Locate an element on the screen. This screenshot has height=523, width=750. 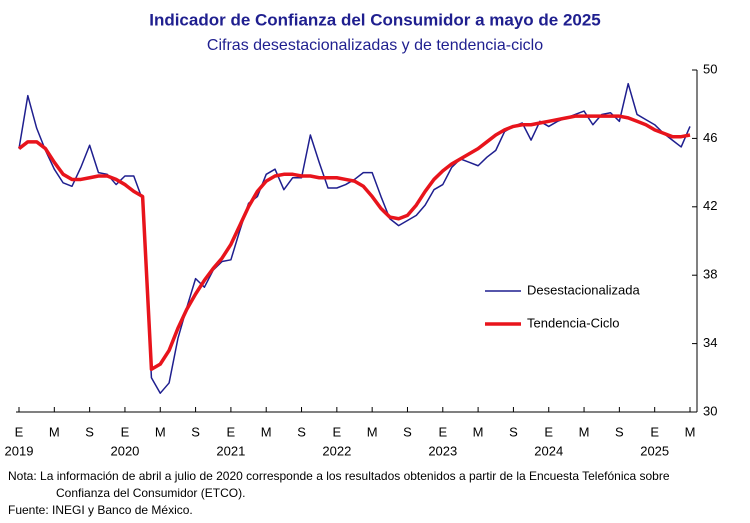
y-tick-label: 42 is located at coordinates (710, 205).